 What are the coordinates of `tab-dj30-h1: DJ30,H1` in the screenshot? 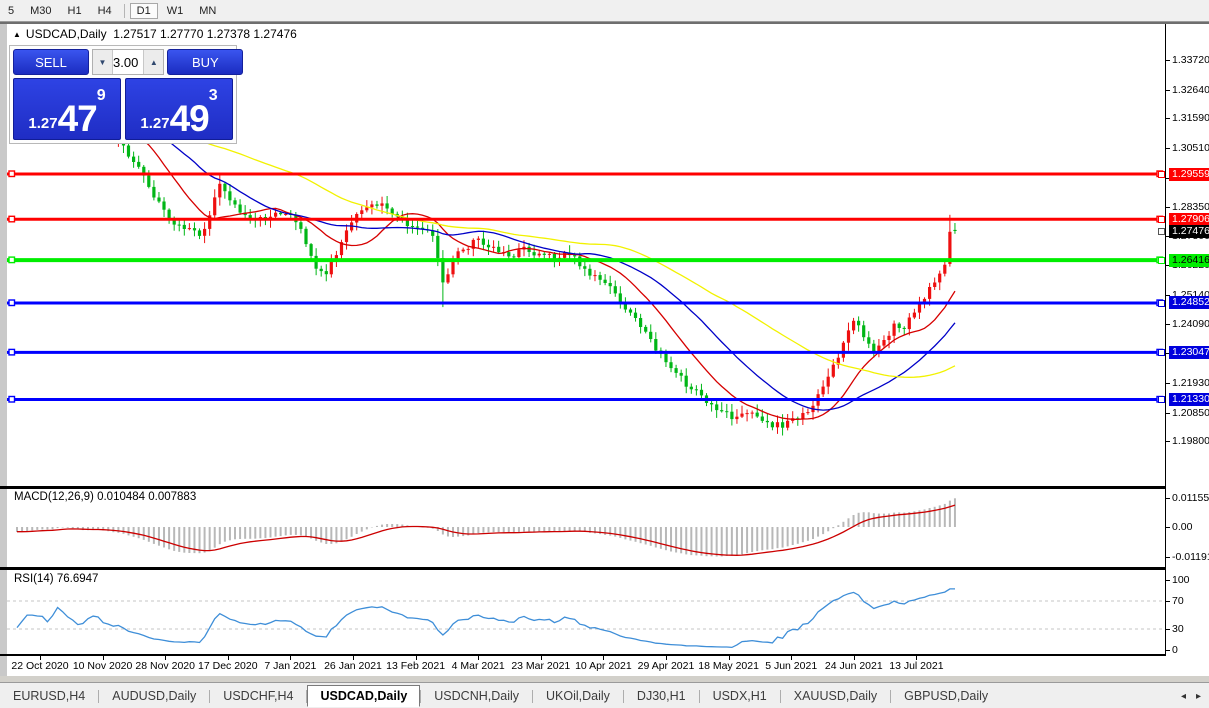 It's located at (661, 696).